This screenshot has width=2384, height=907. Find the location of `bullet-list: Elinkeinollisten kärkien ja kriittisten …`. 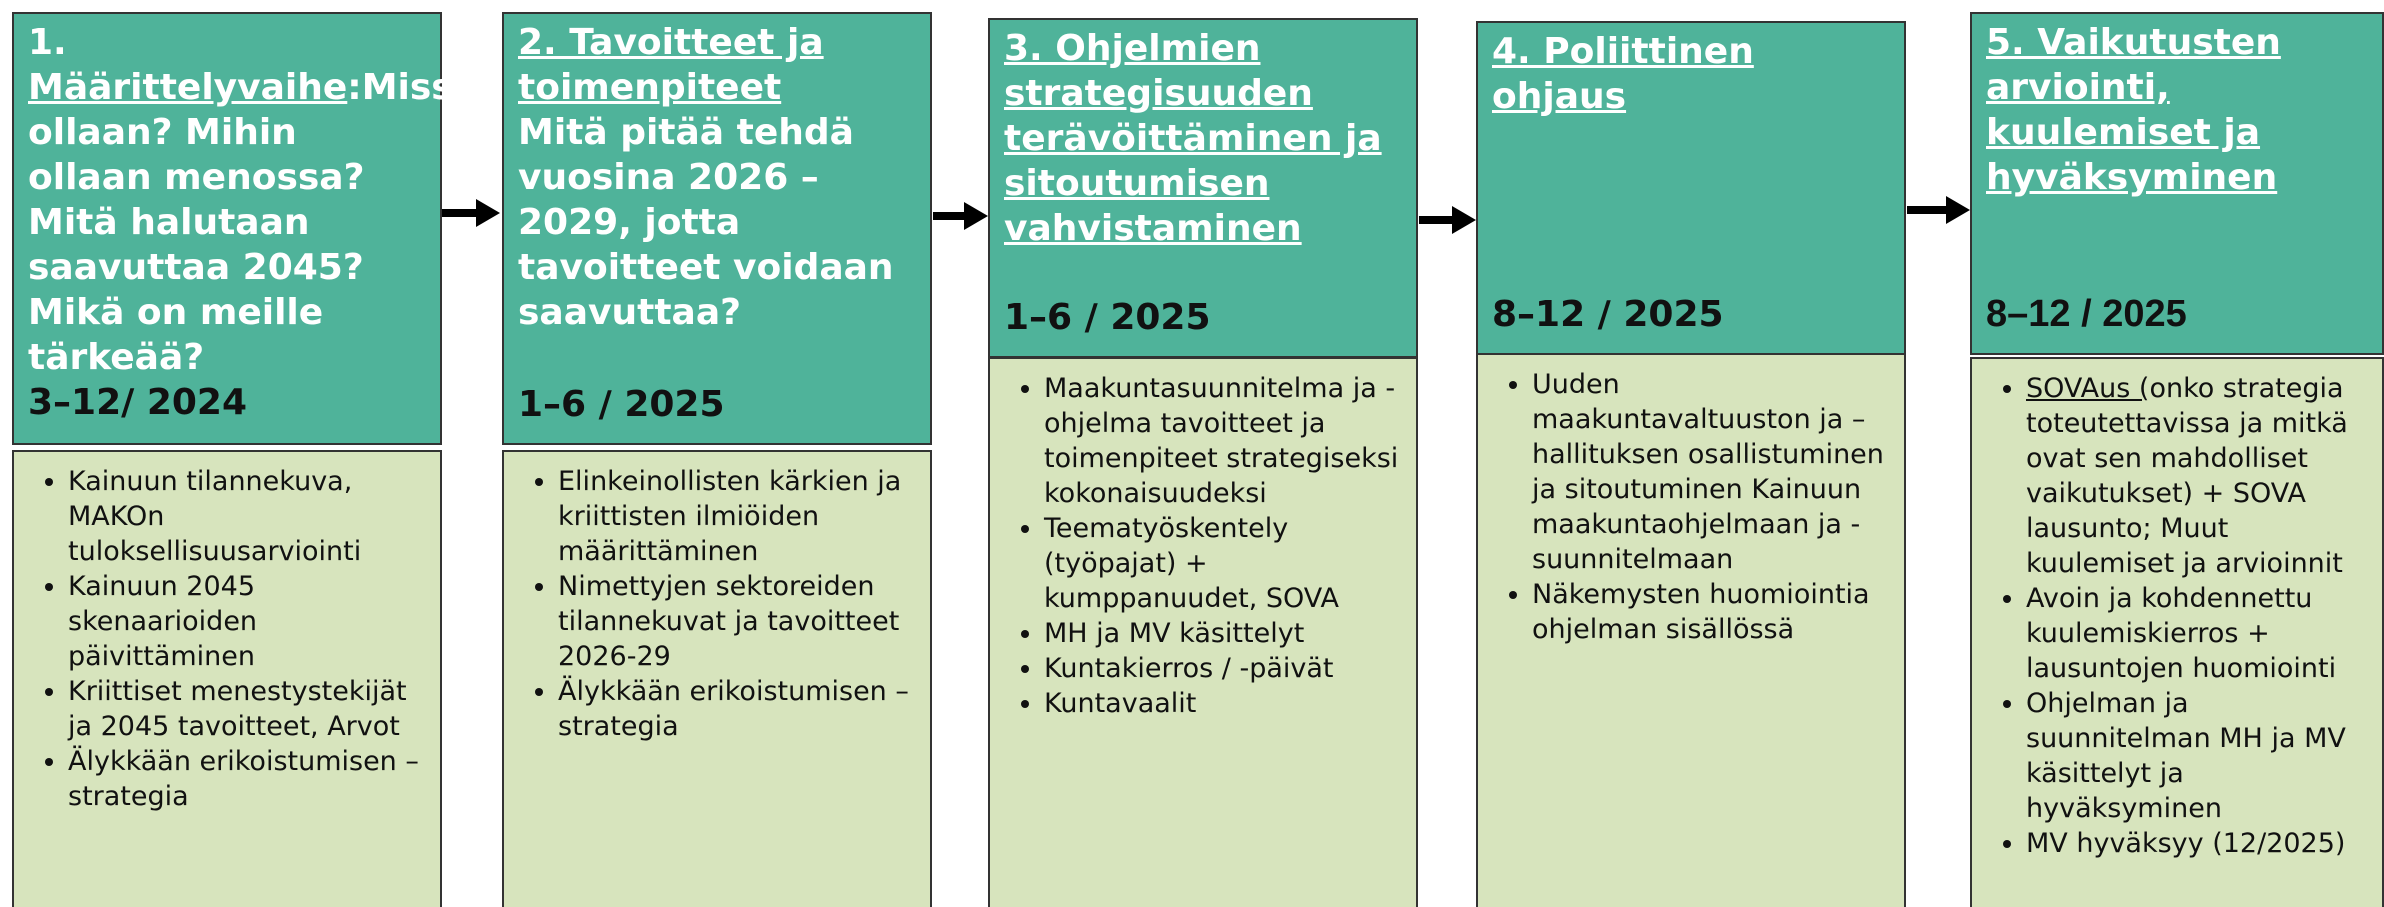

bullet-list: Elinkeinollisten kärkien ja kriittisten … is located at coordinates (717, 604).